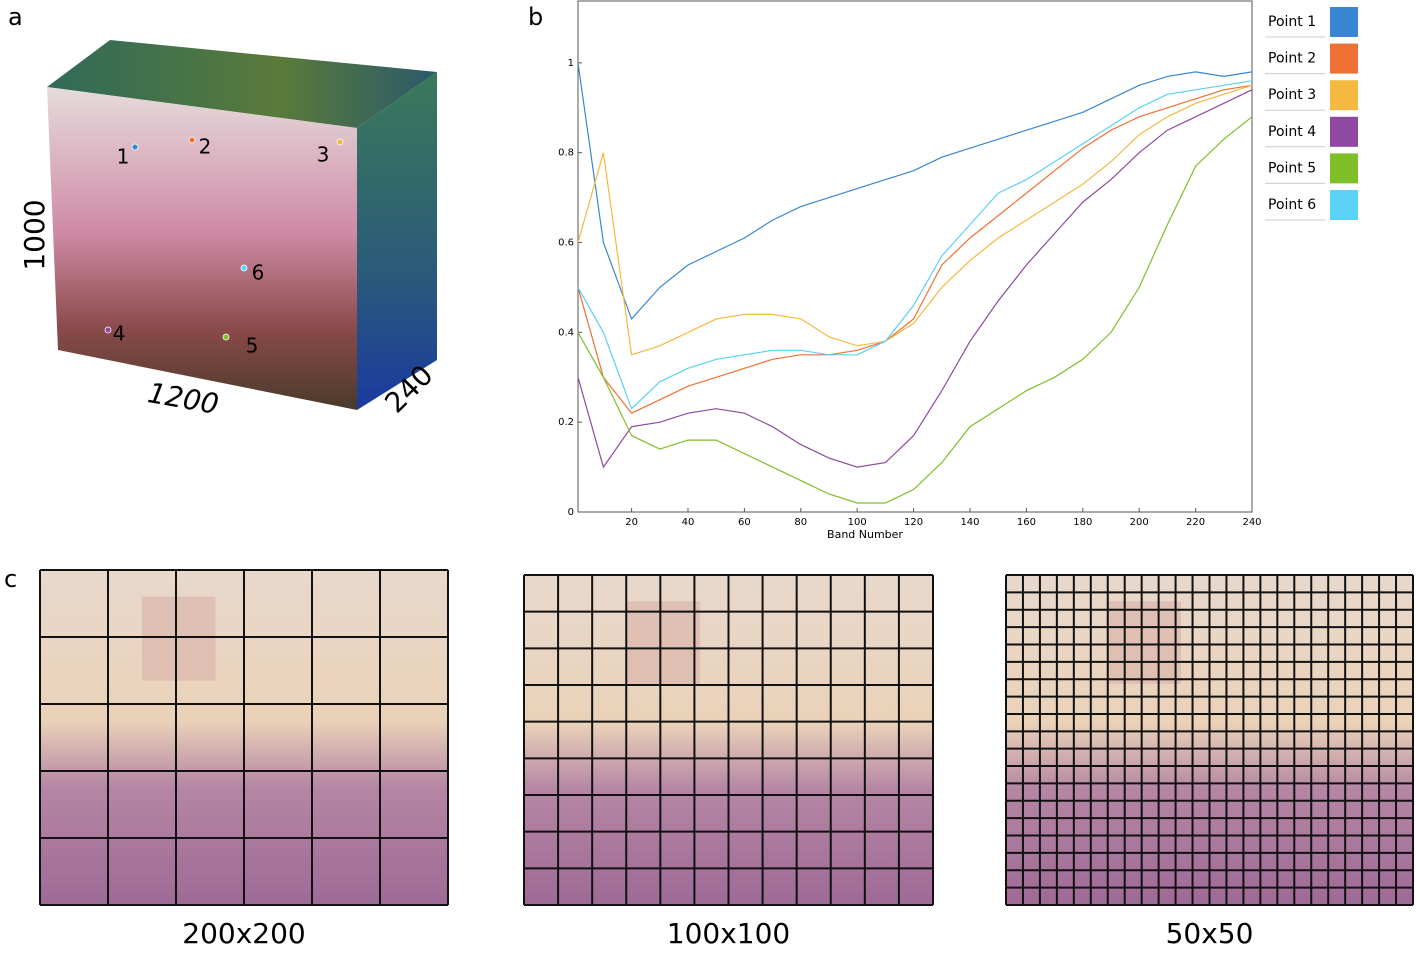 The height and width of the screenshot is (953, 1416). Describe the element at coordinates (1292, 95) in the screenshot. I see `legend-label: Point 3` at that location.